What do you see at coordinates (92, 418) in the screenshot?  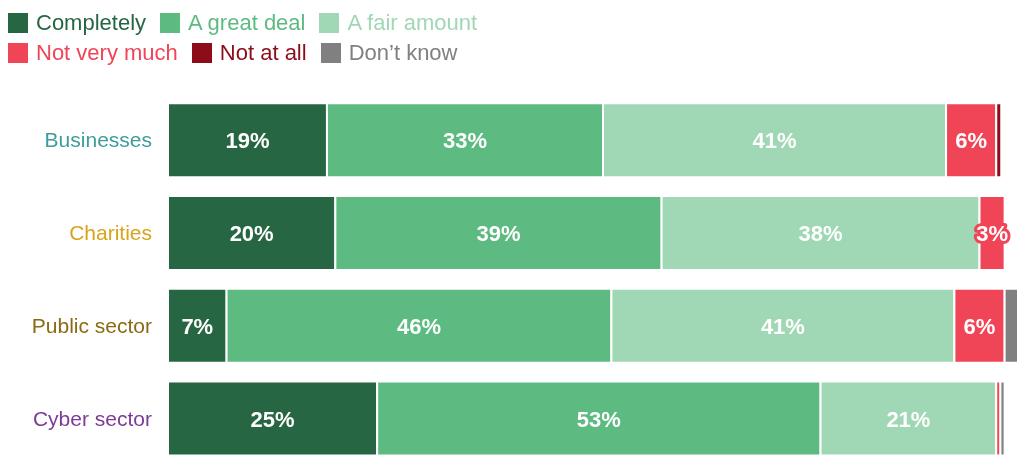 I see `y-tick-label: Cyber sector` at bounding box center [92, 418].